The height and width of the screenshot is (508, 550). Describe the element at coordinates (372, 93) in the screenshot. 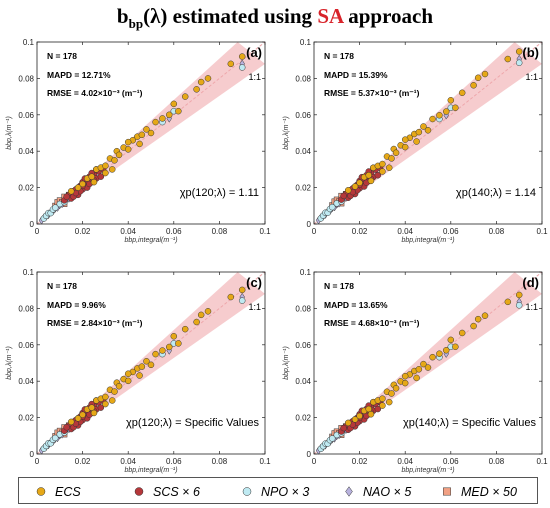

I see `stat-rmse: RMSE = 5.37×10⁻³ (m⁻¹)` at that location.